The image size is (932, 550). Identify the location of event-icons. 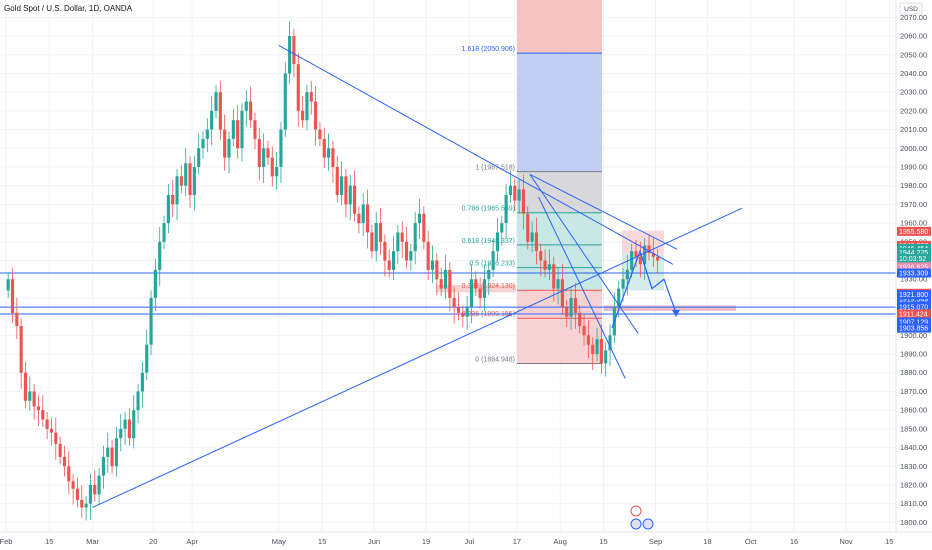
(642, 517).